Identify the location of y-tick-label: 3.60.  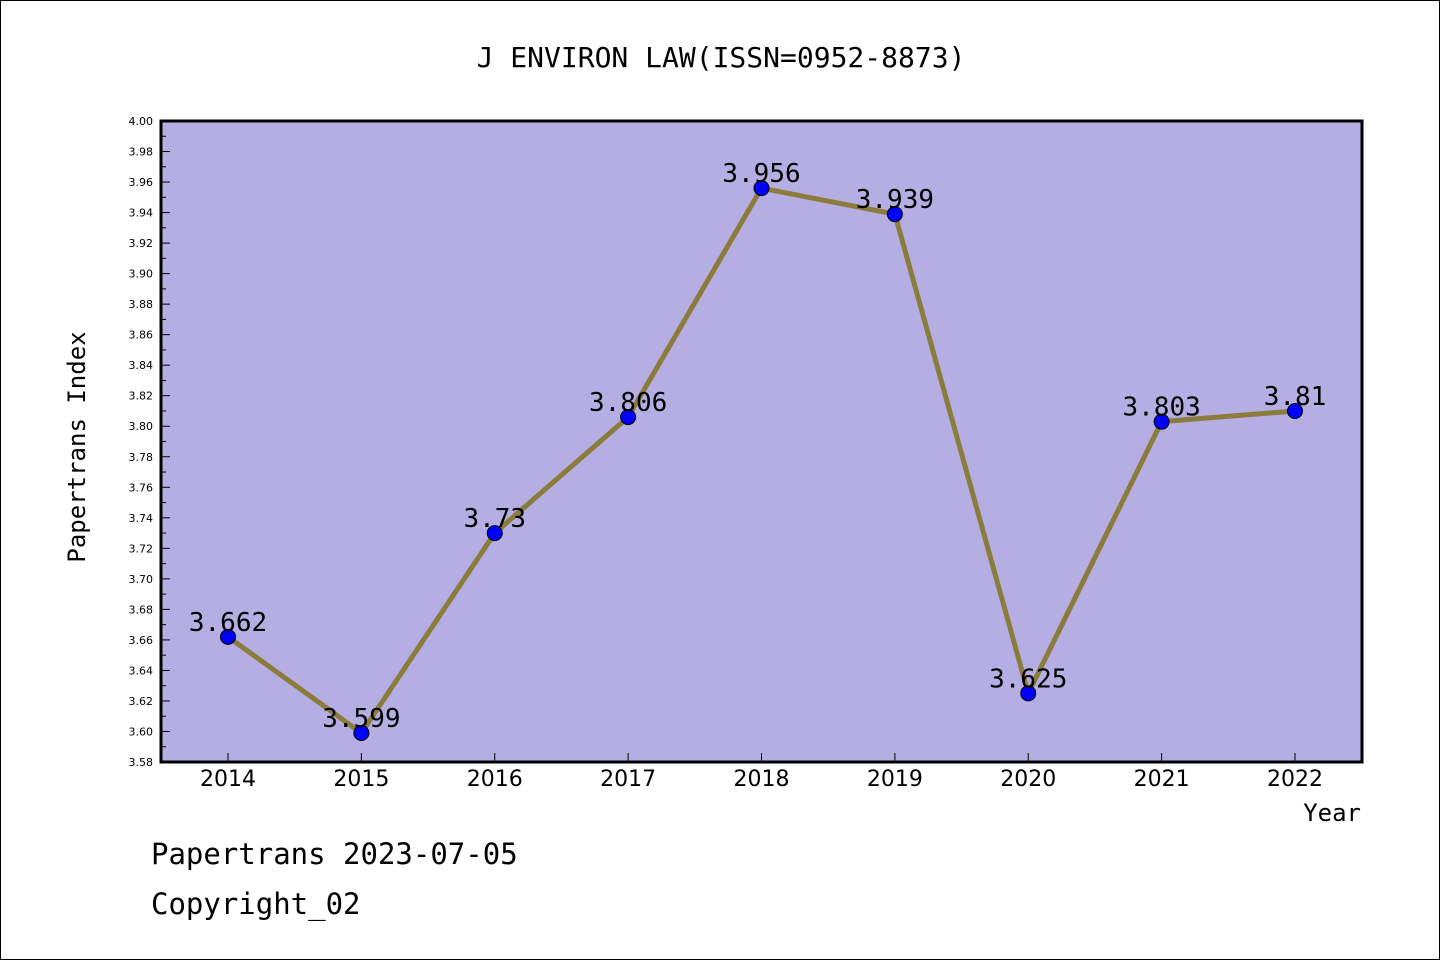
(141, 731).